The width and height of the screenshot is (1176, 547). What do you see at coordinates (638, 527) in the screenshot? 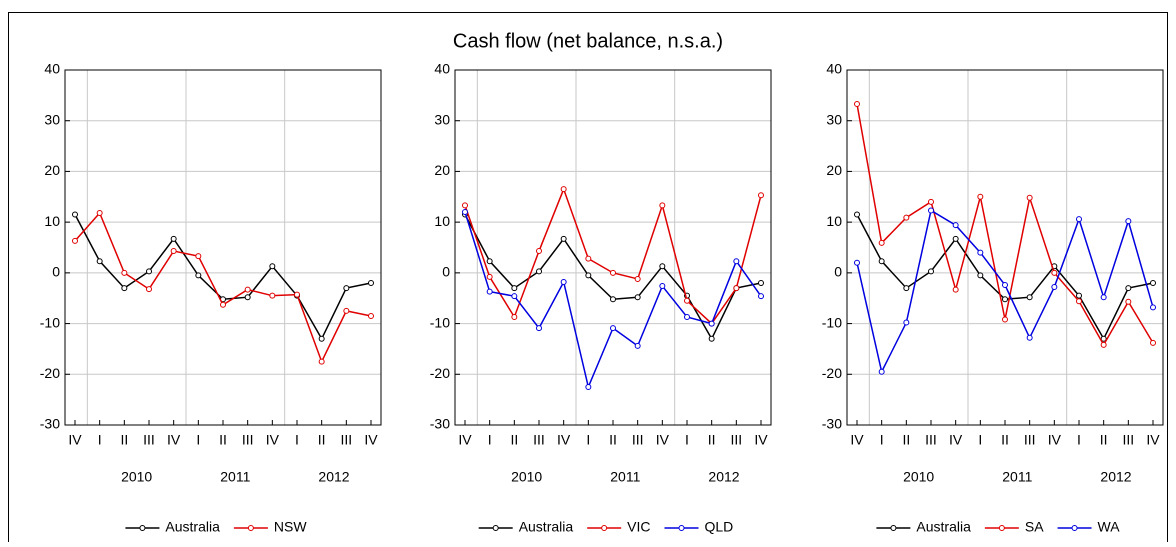
I see `legend-label: VIC` at bounding box center [638, 527].